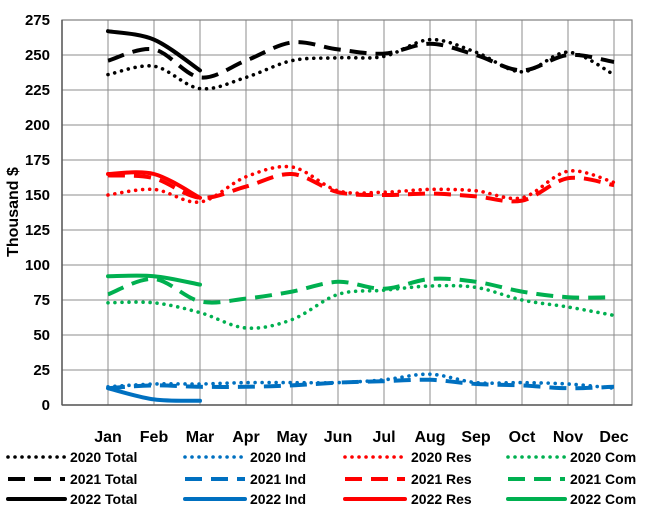  What do you see at coordinates (37, 265) in the screenshot?
I see `y-tick-label: 100` at bounding box center [37, 265].